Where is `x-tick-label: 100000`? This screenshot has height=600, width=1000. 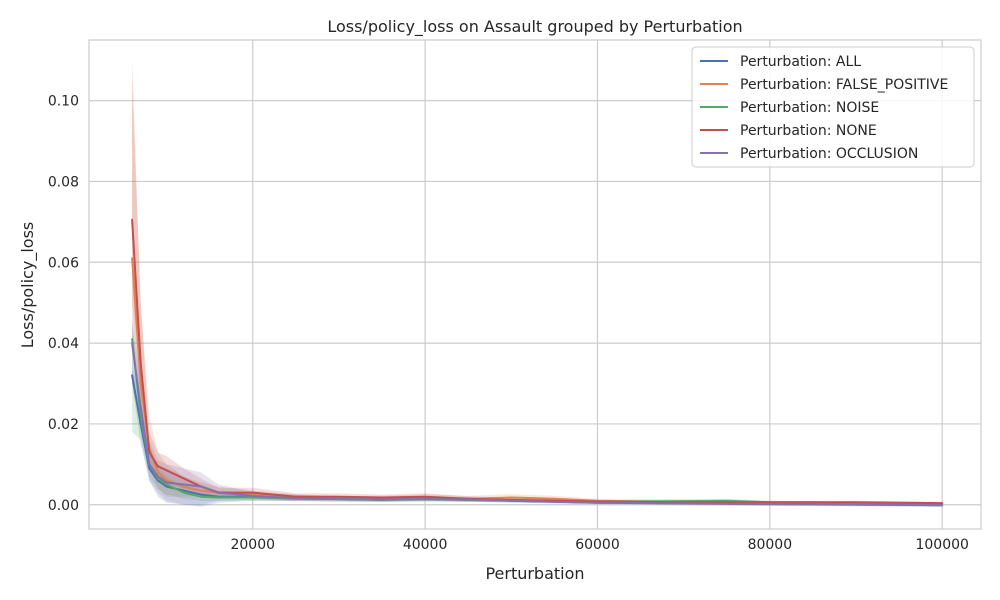
x-tick-label: 100000 is located at coordinates (941, 545).